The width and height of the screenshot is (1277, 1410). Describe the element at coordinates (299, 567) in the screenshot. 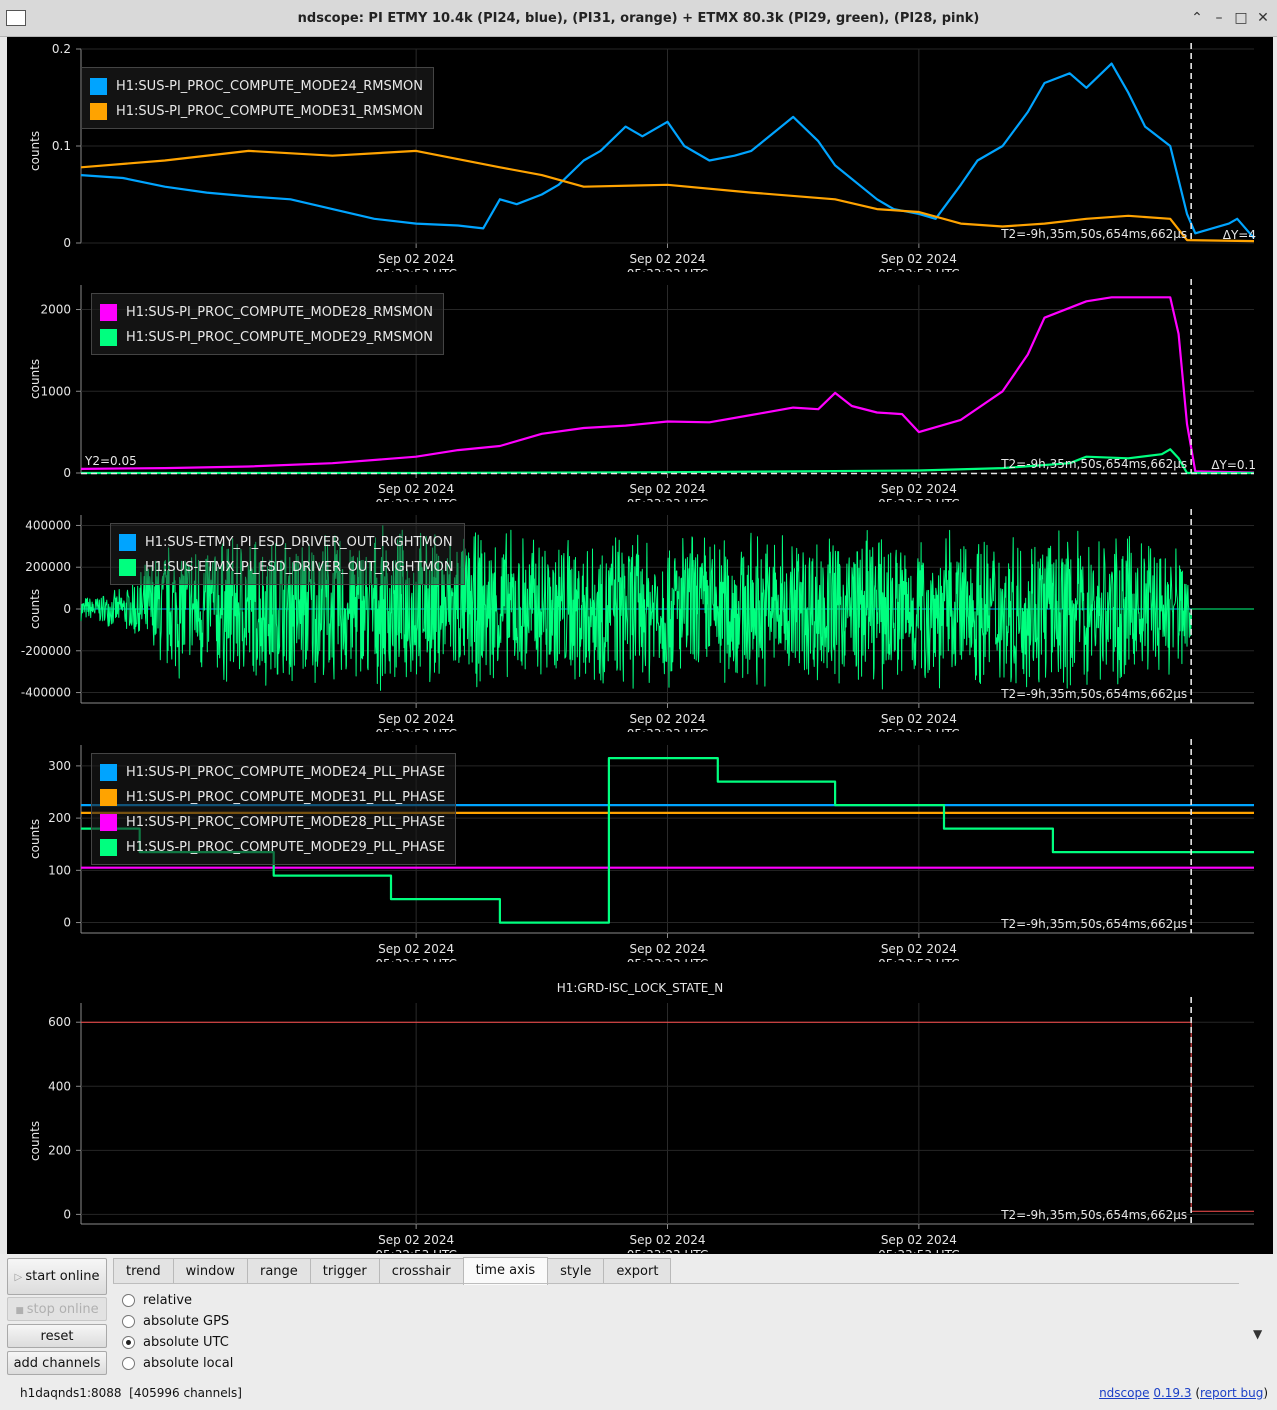

I see `legend-label: H1:SUS-ETMX_PI_ESD_DRIVER_OUT_RIGHTMON` at that location.